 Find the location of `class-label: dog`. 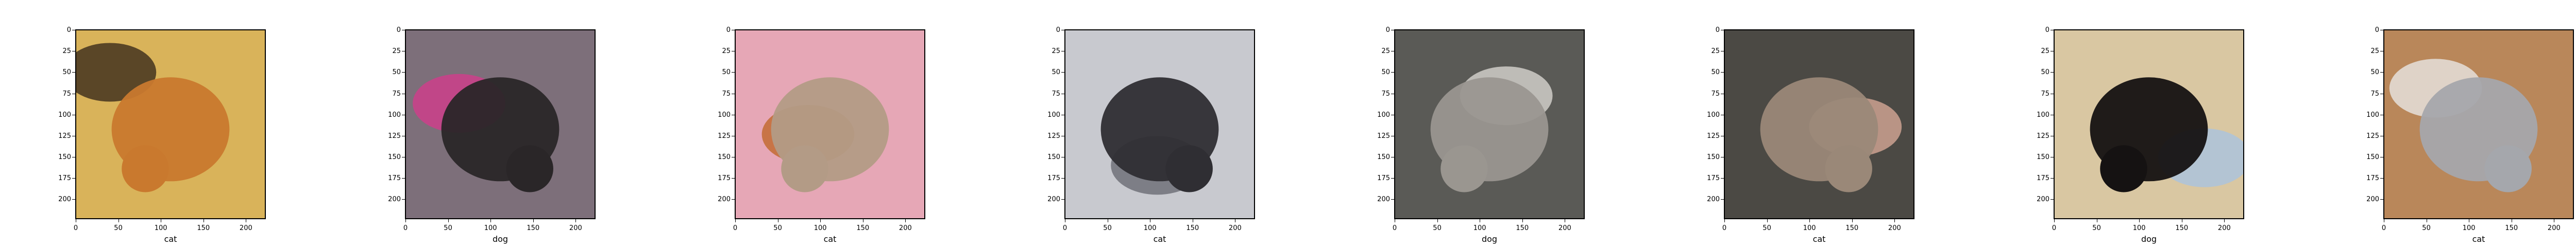

class-label: dog is located at coordinates (1489, 239).